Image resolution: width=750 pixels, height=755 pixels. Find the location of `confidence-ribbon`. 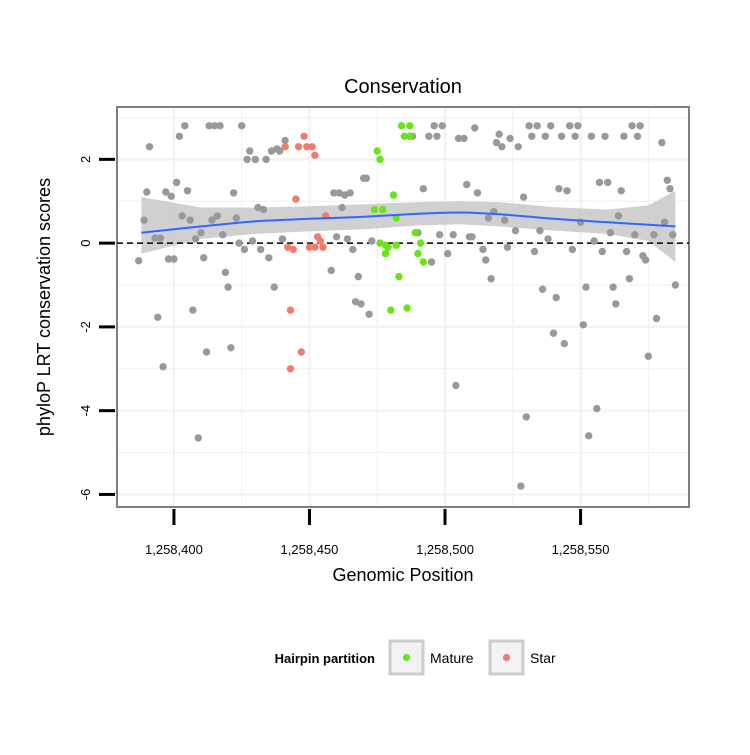

confidence-ribbon is located at coordinates (408, 226).